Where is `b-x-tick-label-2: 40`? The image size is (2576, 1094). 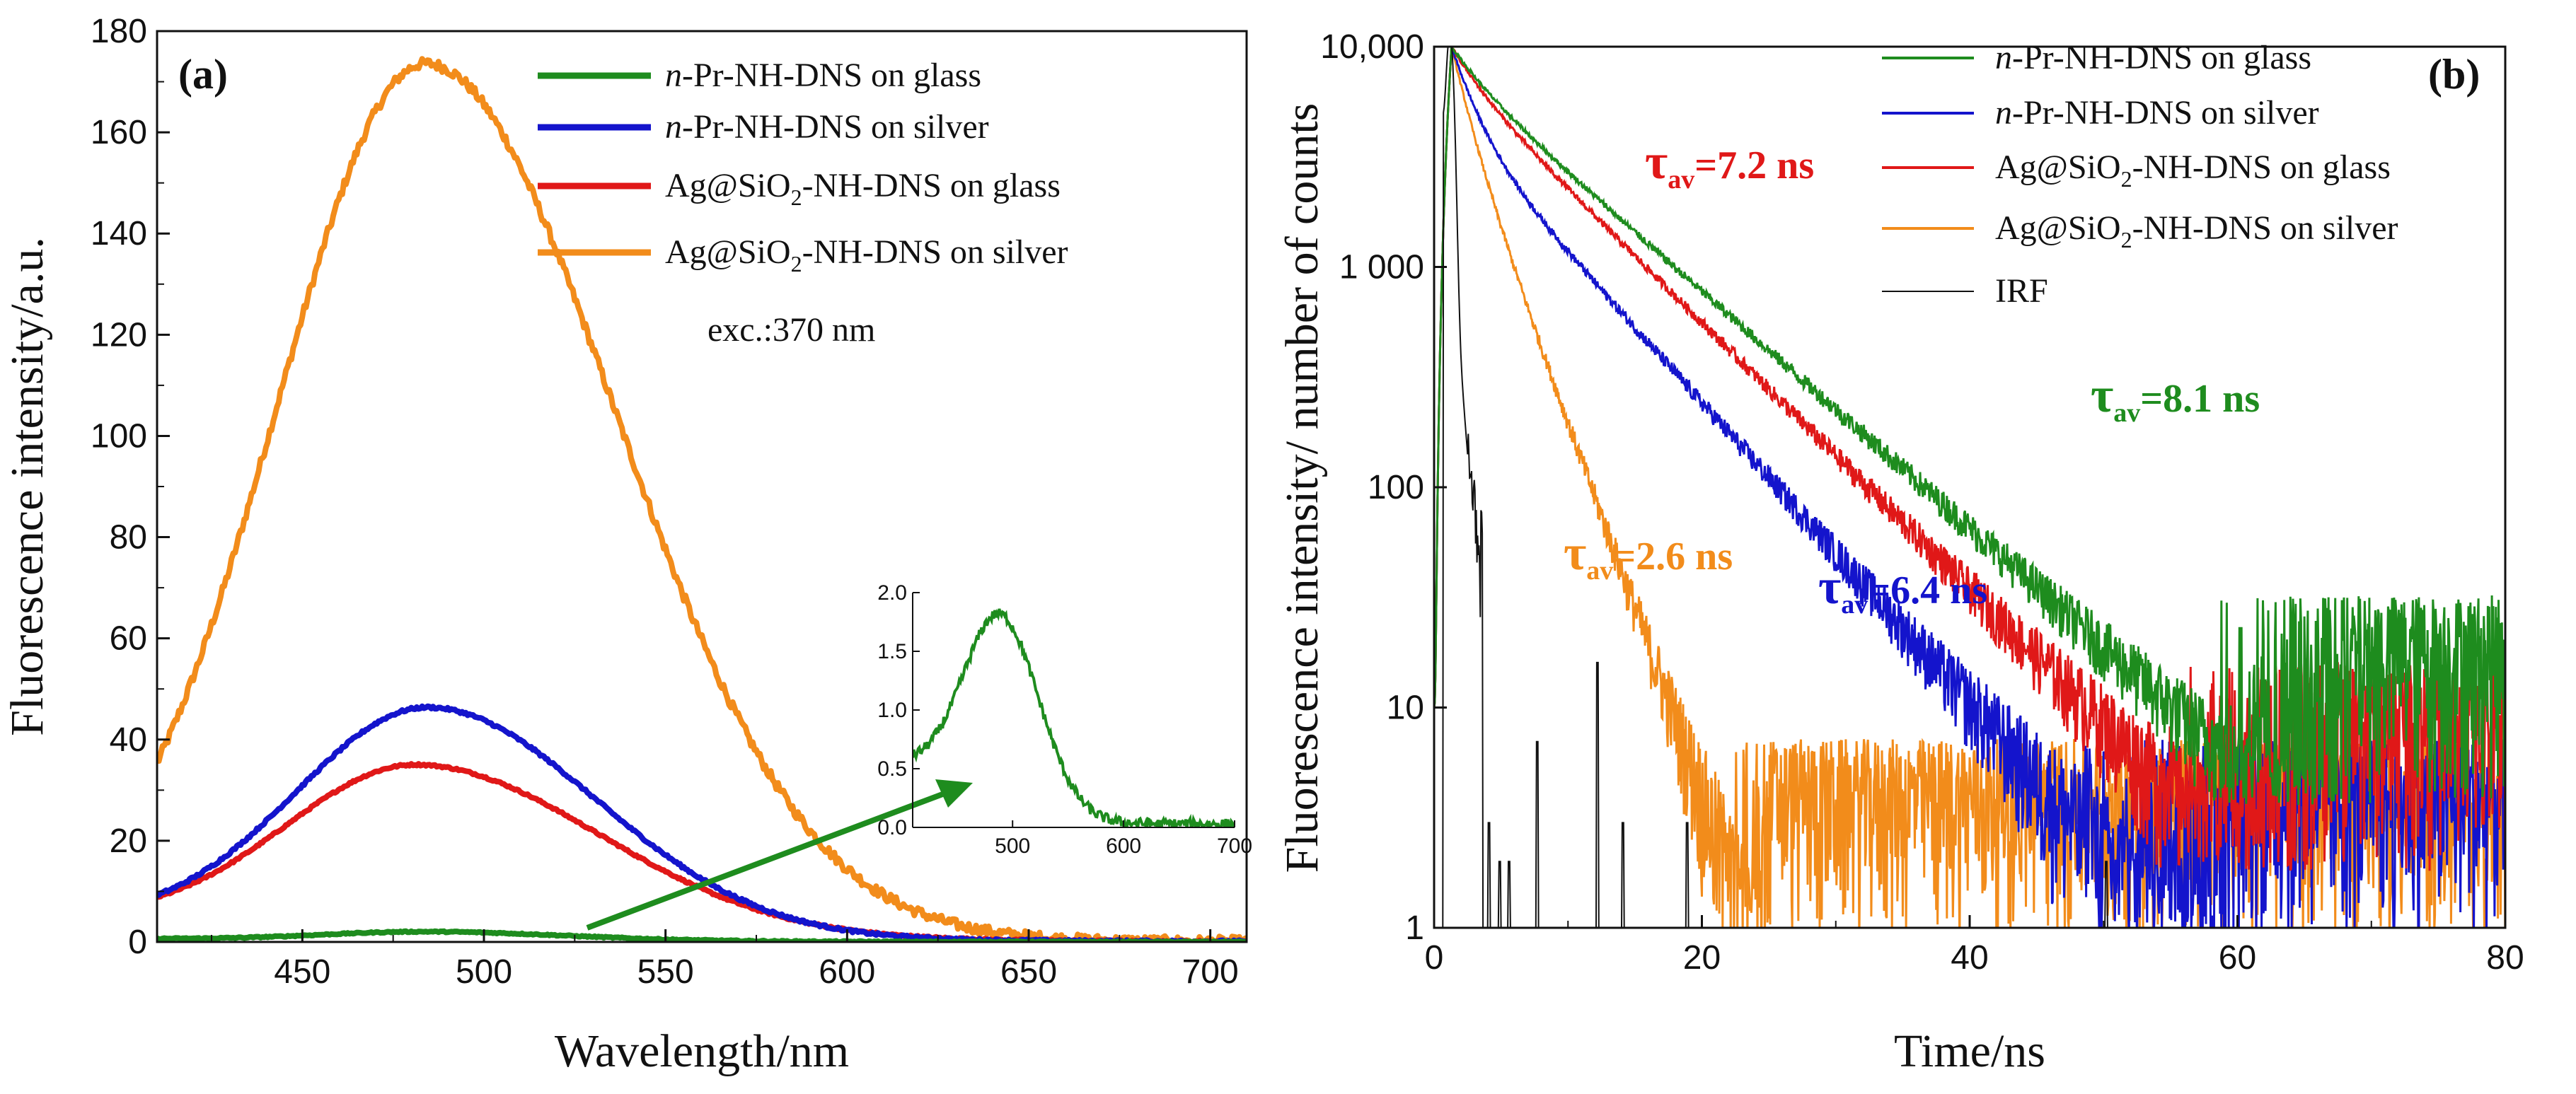
b-x-tick-label-2: 40 is located at coordinates (1969, 958).